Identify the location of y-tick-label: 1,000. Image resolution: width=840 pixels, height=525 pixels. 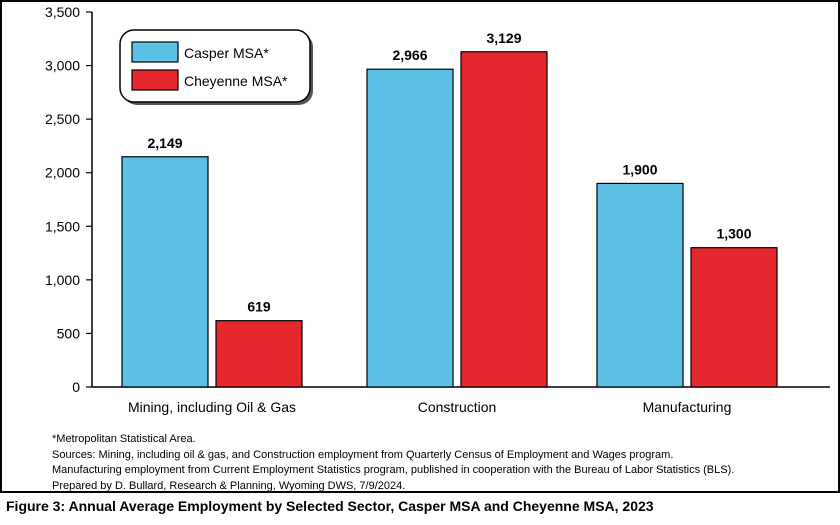
(62, 280).